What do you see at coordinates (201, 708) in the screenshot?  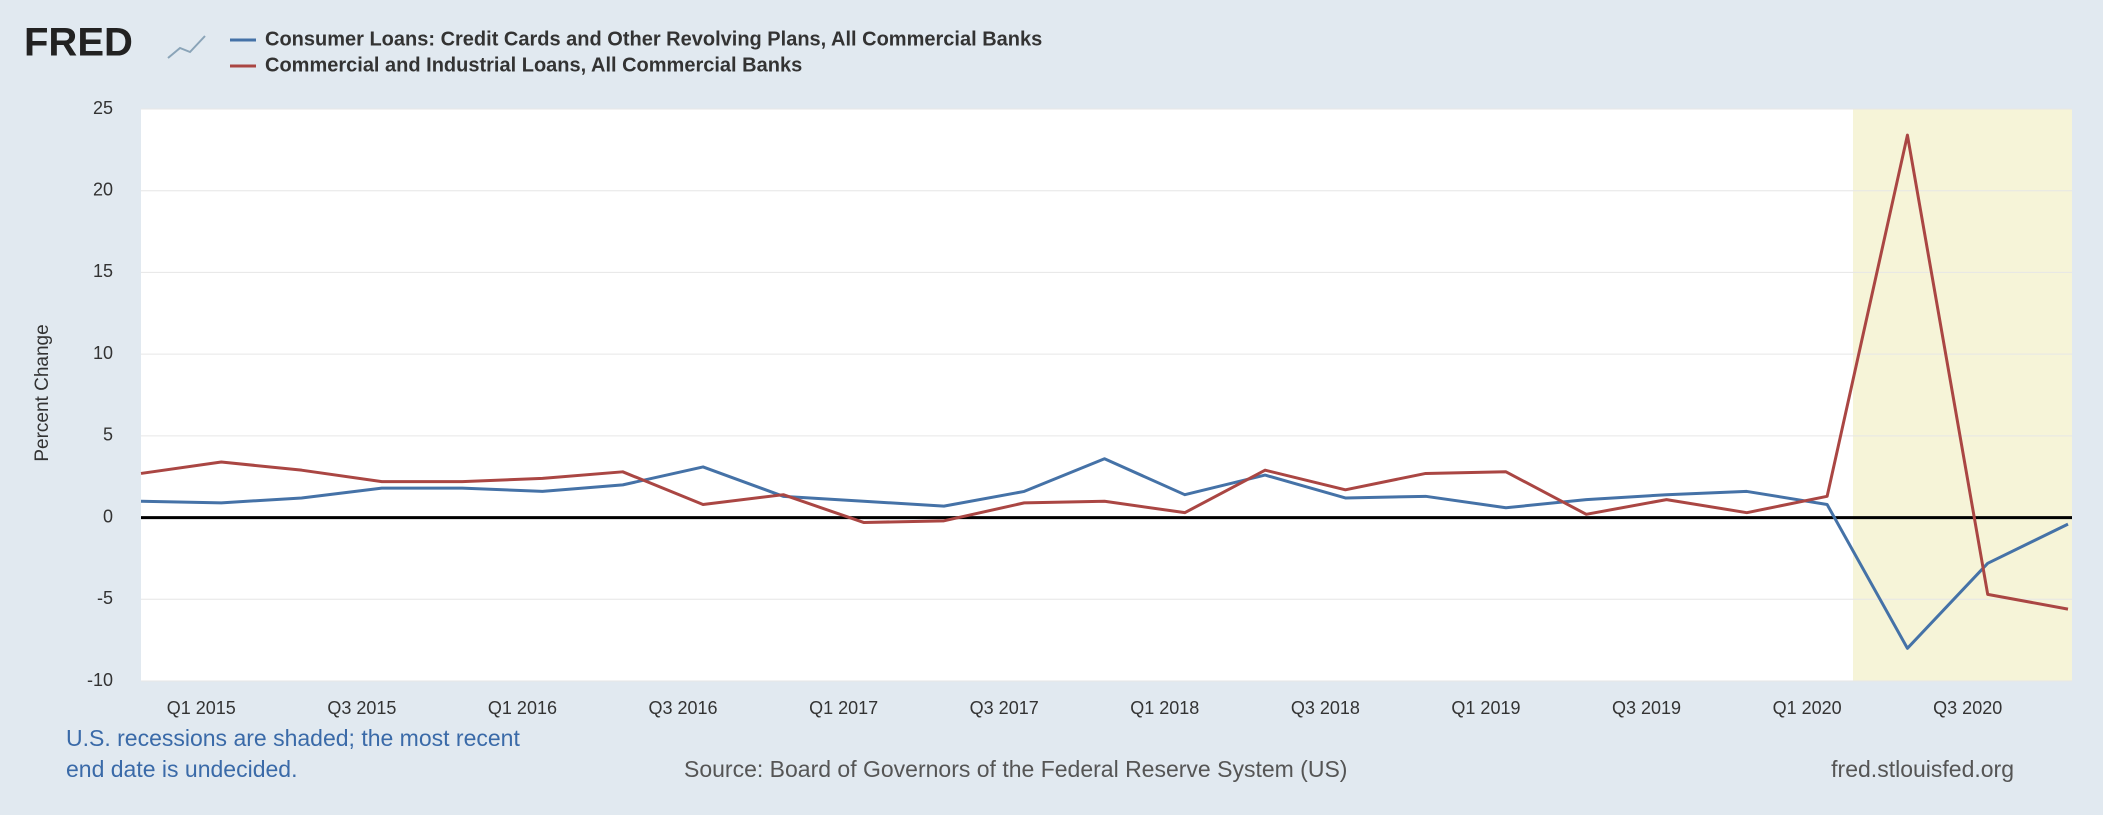 I see `x-tick-label: Q1 2015` at bounding box center [201, 708].